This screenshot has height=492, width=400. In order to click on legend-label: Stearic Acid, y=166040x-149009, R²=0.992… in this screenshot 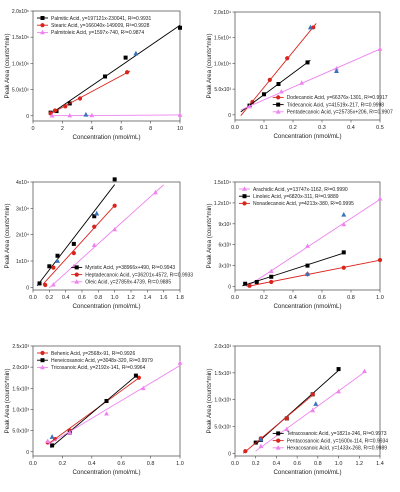, I will do `click(100, 26)`.